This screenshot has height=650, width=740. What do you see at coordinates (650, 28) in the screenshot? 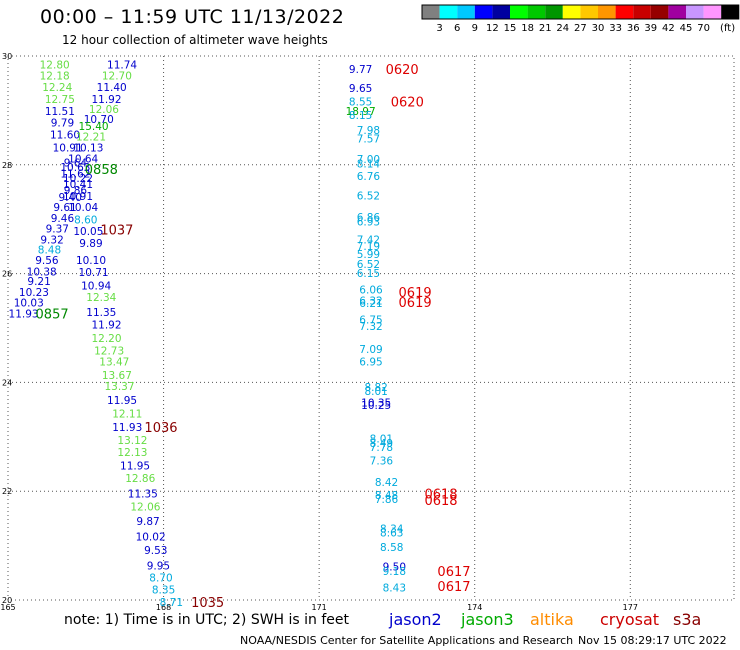
I see `colorbar-label: 39` at bounding box center [650, 28].